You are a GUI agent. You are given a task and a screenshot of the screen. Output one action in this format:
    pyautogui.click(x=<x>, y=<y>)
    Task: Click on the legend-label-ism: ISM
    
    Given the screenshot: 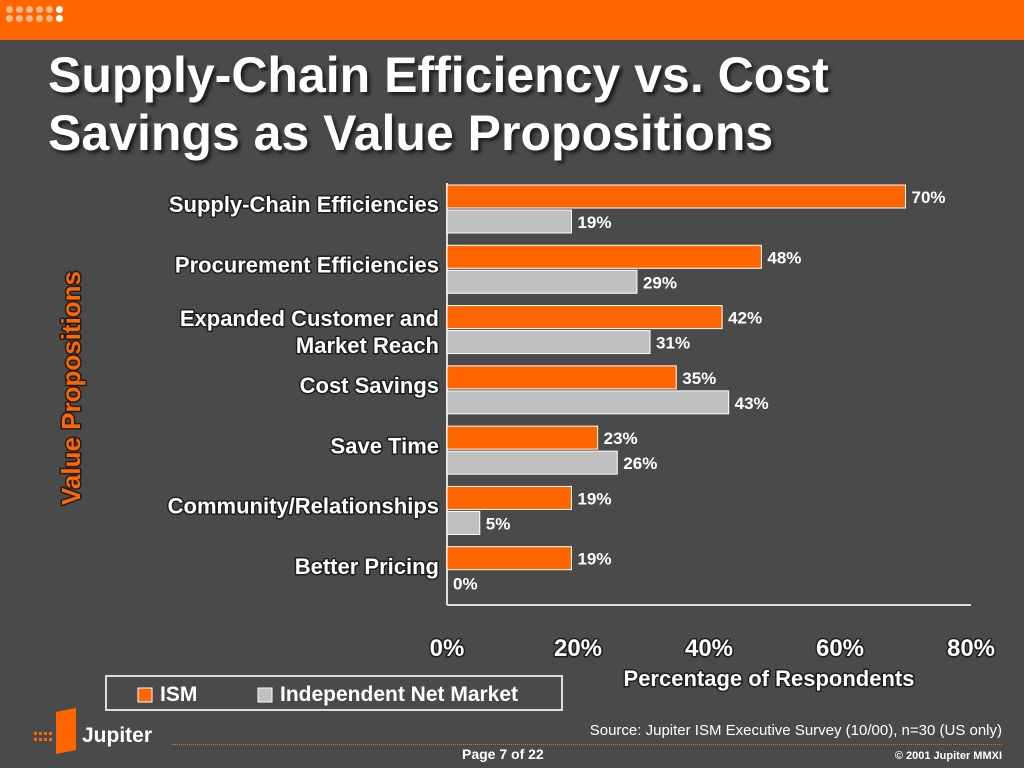 What is the action you would take?
    pyautogui.click(x=178, y=694)
    